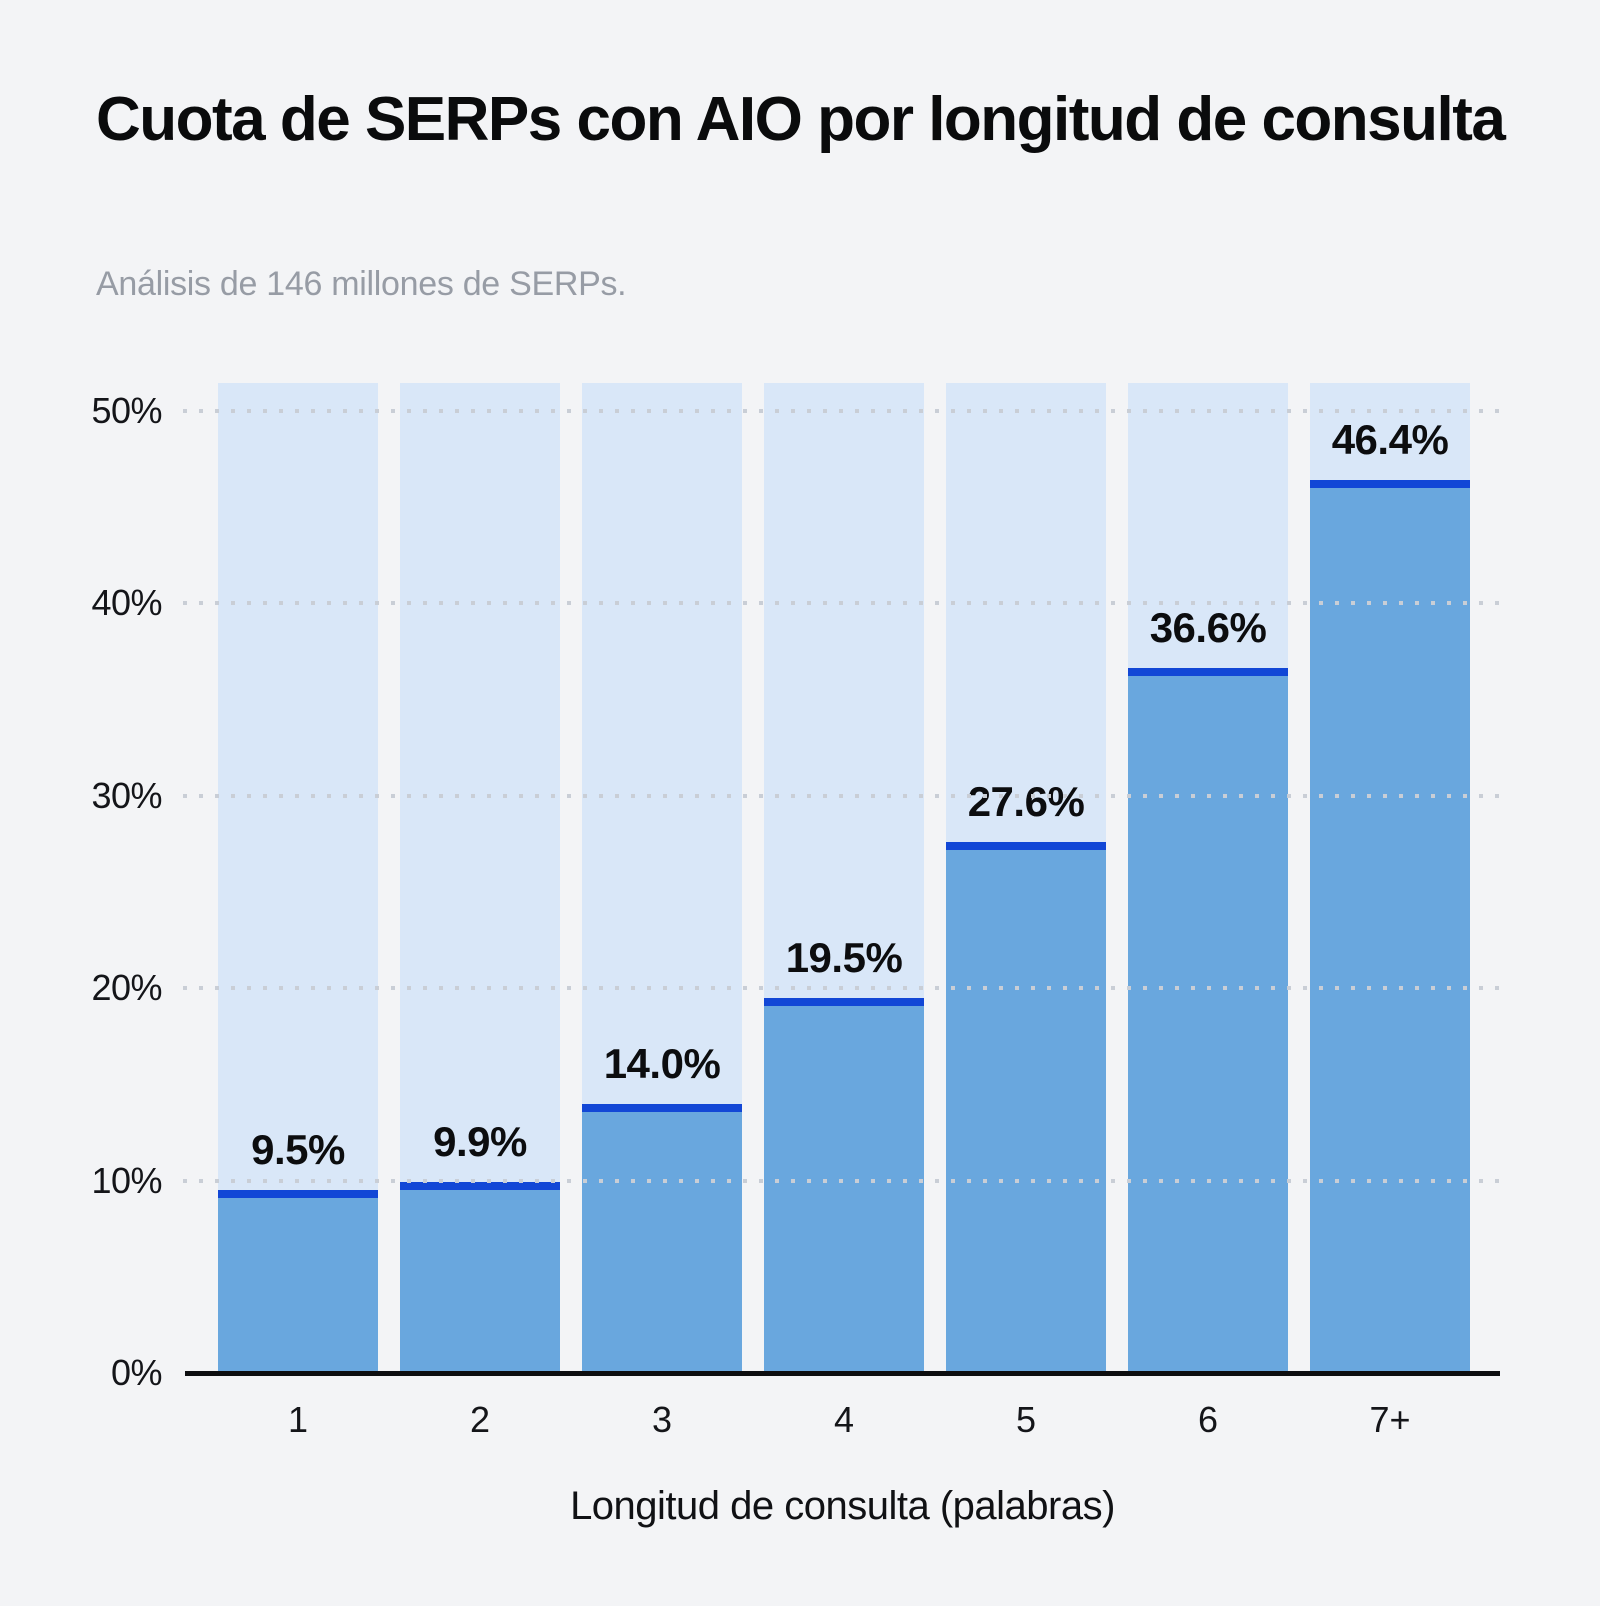  What do you see at coordinates (126, 1180) in the screenshot?
I see `y-axis-tick-label: 10%` at bounding box center [126, 1180].